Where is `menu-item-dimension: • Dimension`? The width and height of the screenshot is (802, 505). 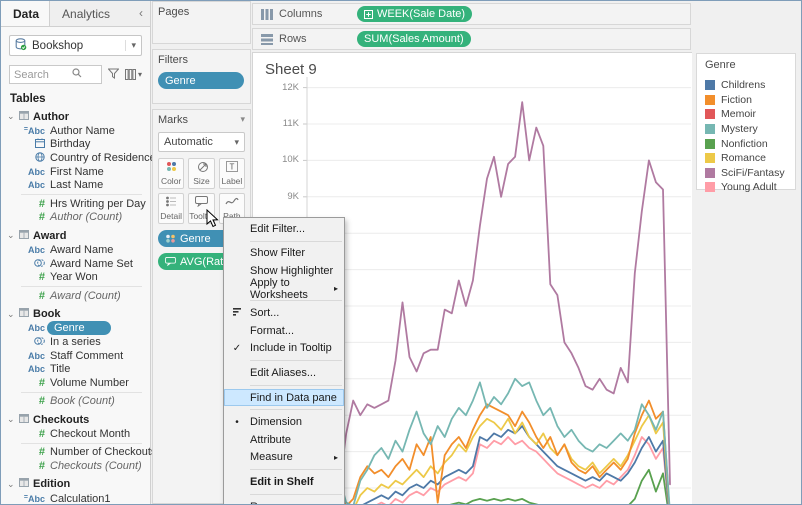
menu-item-dimension: • Dimension is located at coordinates (284, 422).